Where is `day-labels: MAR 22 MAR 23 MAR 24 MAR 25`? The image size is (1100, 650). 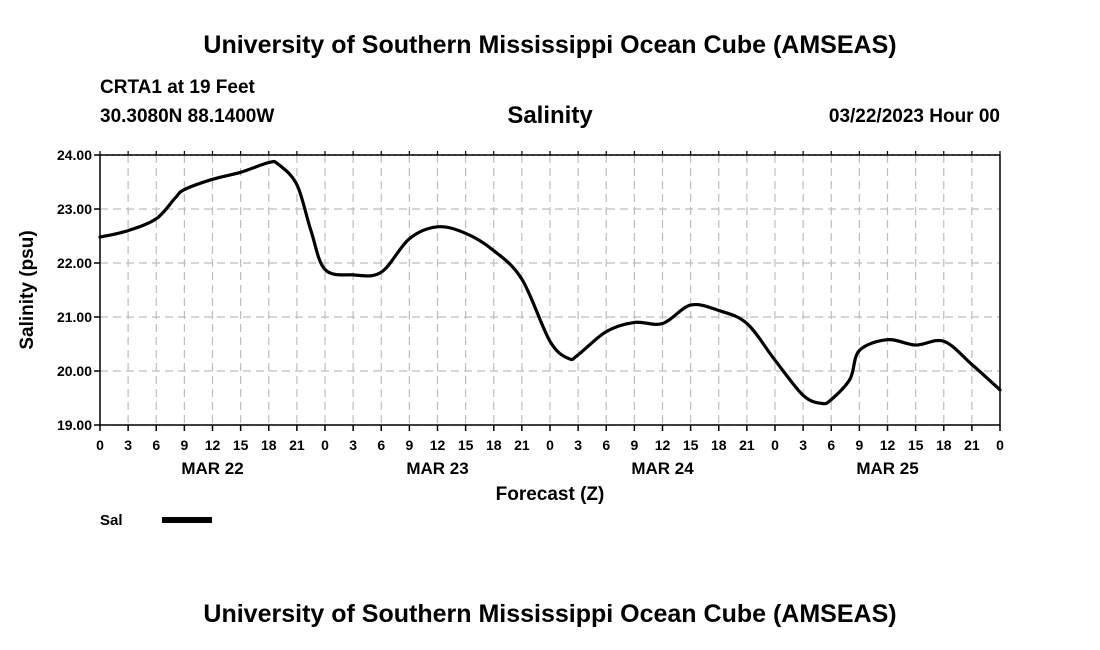 day-labels: MAR 22 MAR 23 MAR 24 MAR 25 is located at coordinates (549, 468).